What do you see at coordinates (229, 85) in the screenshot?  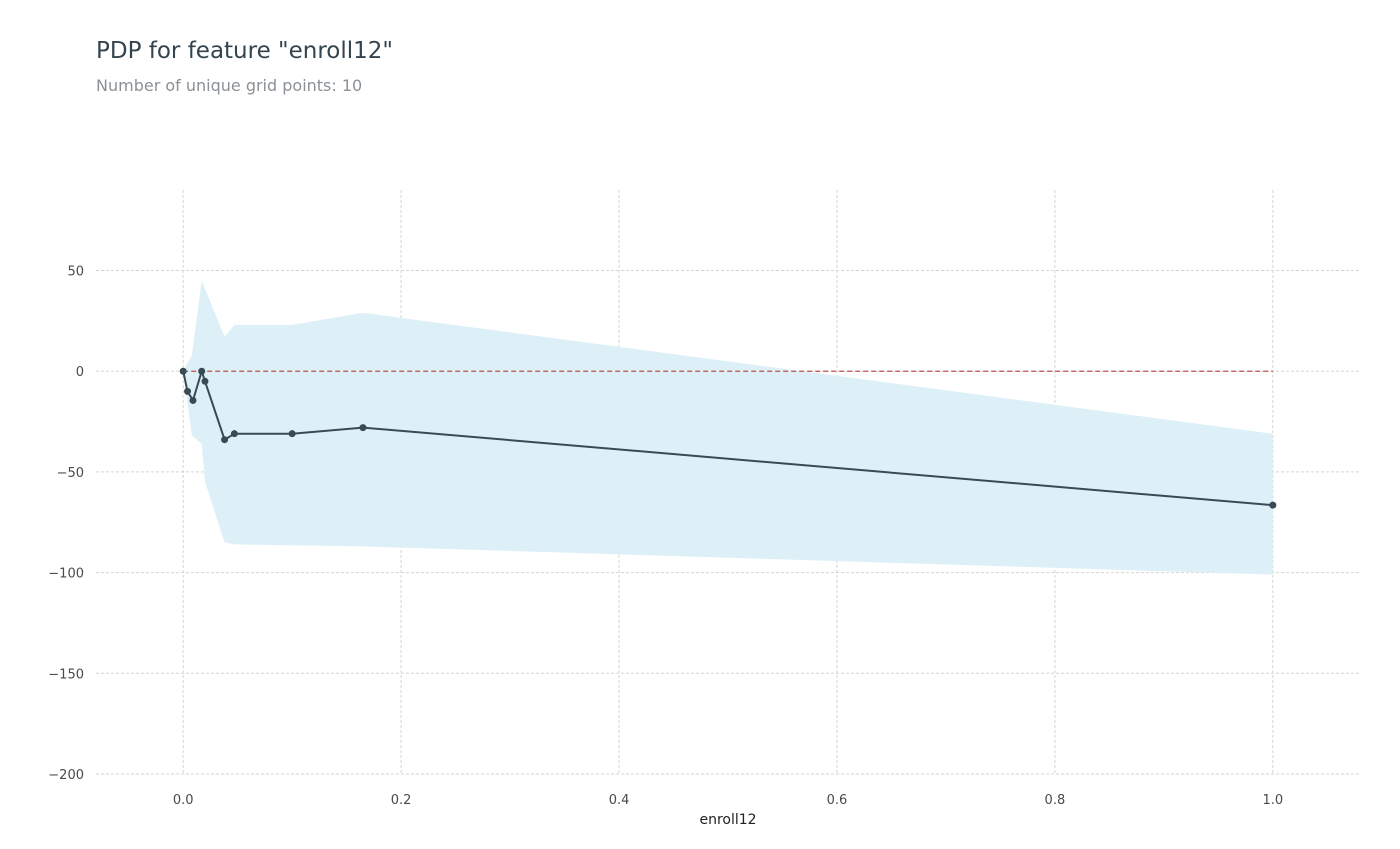 I see `chart-subtitle: Number of unique grid points: 10` at bounding box center [229, 85].